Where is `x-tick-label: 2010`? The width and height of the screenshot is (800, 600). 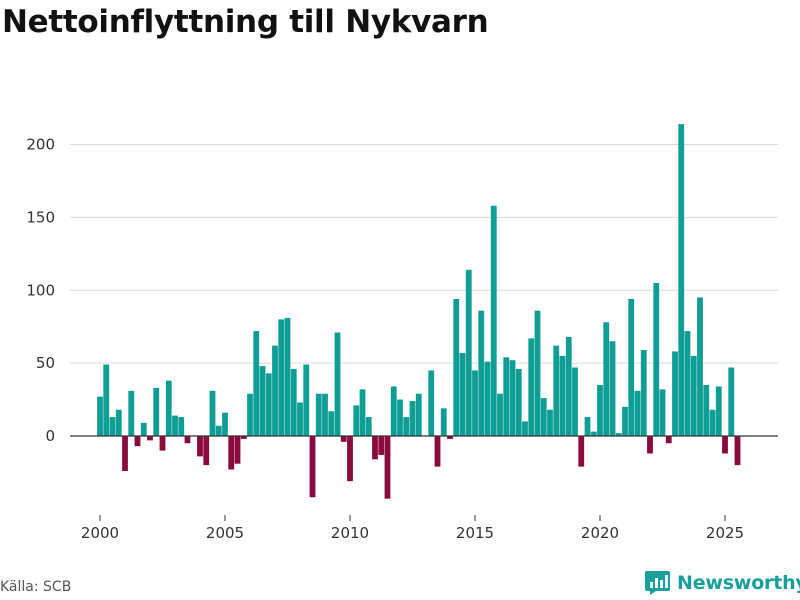
x-tick-label: 2010 is located at coordinates (350, 533).